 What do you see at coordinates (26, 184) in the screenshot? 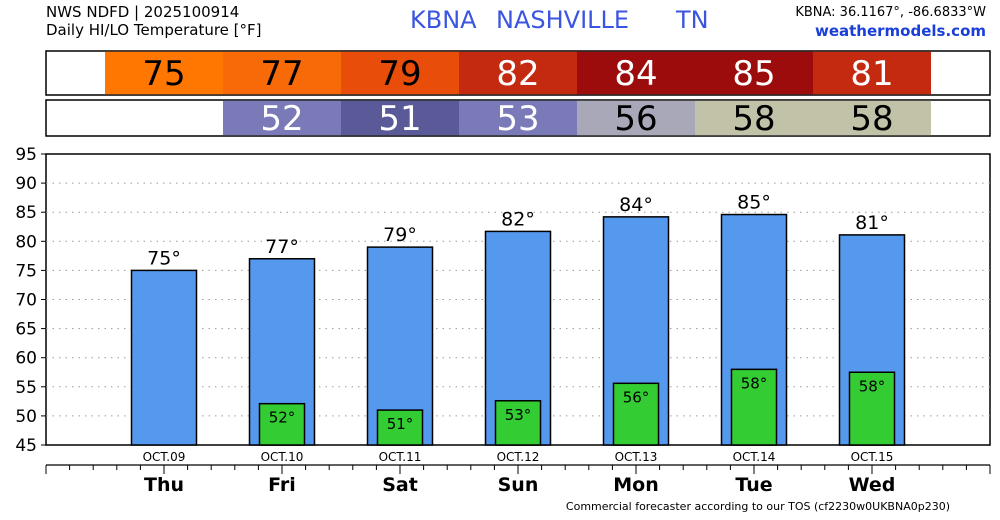
I see `y-tick-label: 90` at bounding box center [26, 184].